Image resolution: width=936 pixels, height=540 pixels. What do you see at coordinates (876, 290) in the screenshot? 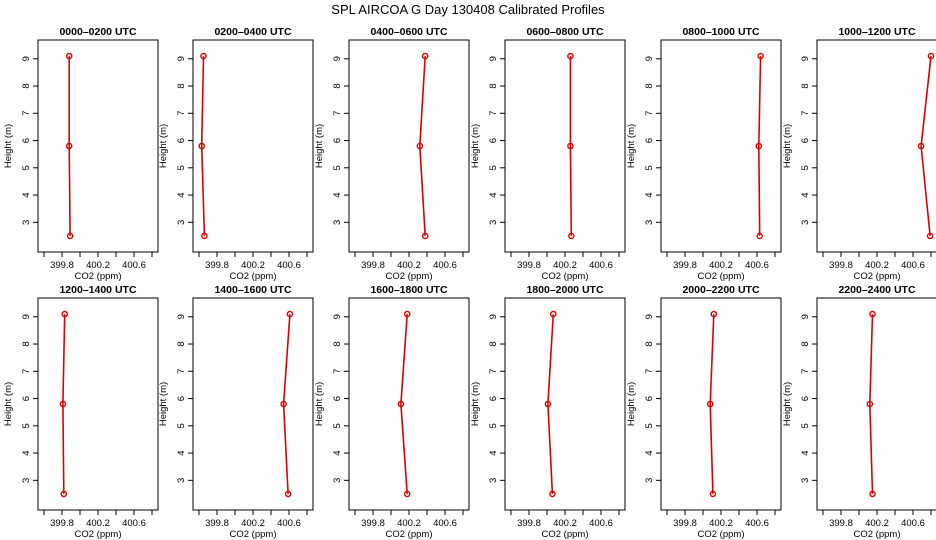
I see `panel-title: 2200–2400 UTC` at bounding box center [876, 290].